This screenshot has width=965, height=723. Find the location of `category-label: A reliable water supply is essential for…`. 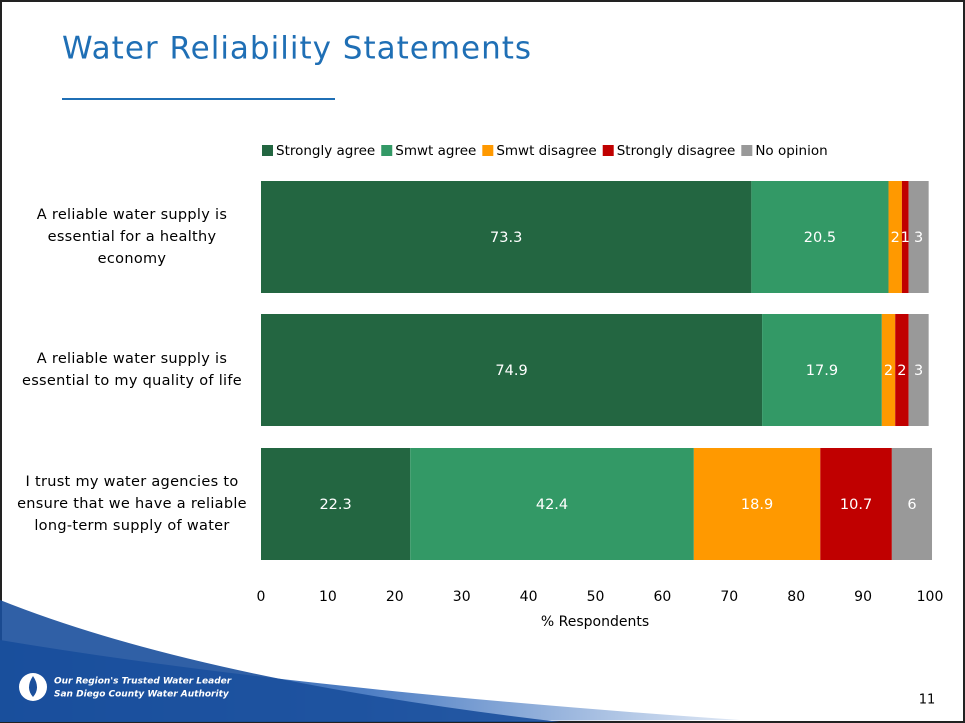

category-label: A reliable water supply is essential for… is located at coordinates (132, 237).